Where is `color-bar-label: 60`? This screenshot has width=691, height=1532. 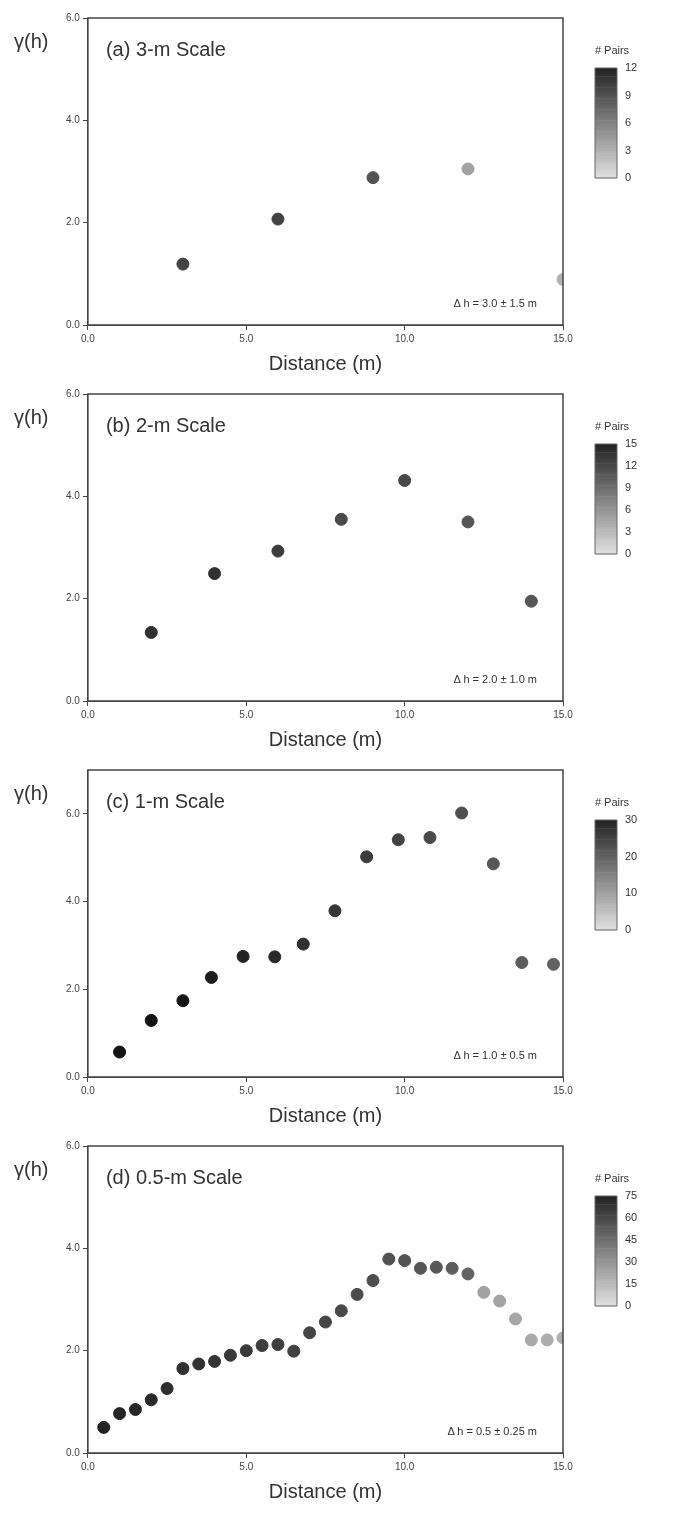 color-bar-label: 60 is located at coordinates (631, 1217).